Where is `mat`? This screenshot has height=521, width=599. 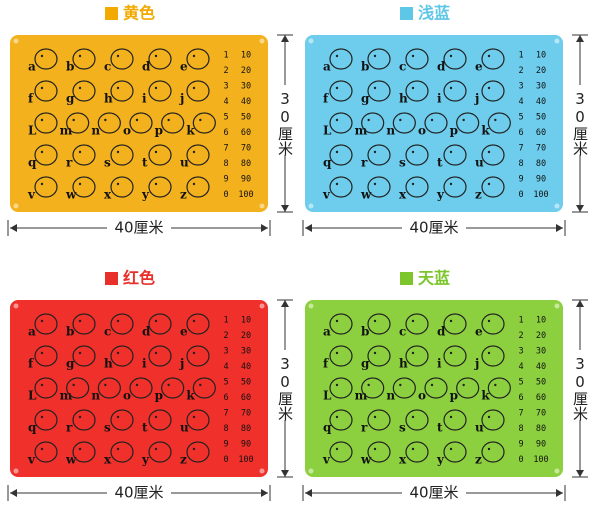
mat is located at coordinates (434, 388).